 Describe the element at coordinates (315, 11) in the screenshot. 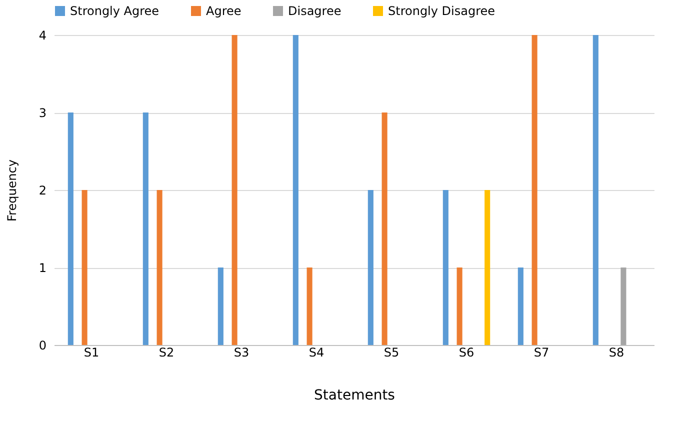

I see `legend-label: Disagree` at that location.